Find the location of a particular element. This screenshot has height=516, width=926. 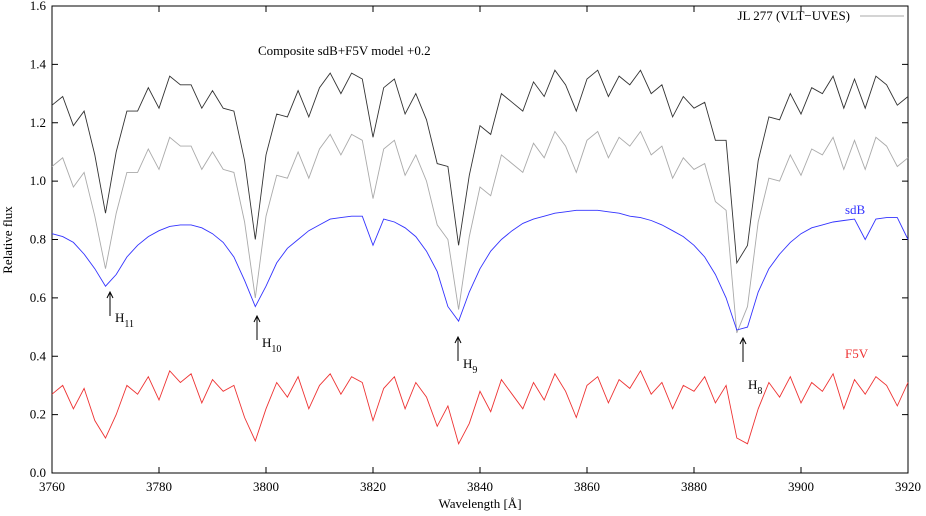

y-axis-label: Relative flux is located at coordinates (7, 240).